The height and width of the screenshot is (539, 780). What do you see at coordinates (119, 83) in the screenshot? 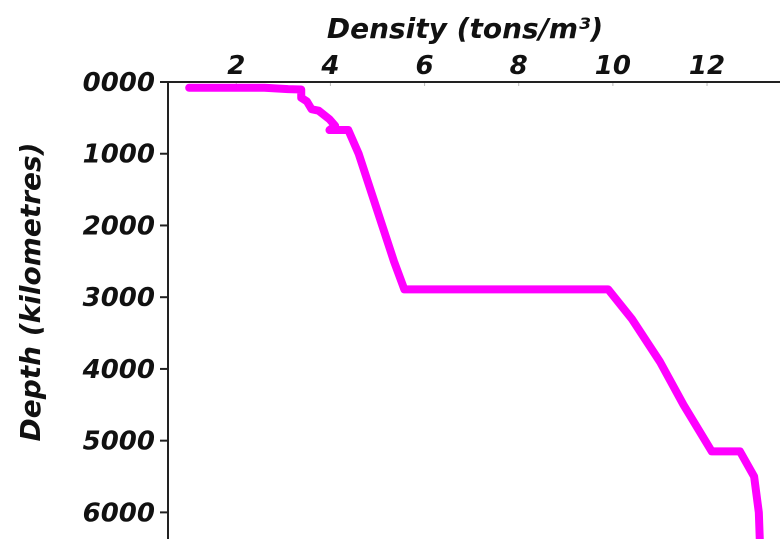
I see `y-tick-label: 0000` at bounding box center [119, 83].